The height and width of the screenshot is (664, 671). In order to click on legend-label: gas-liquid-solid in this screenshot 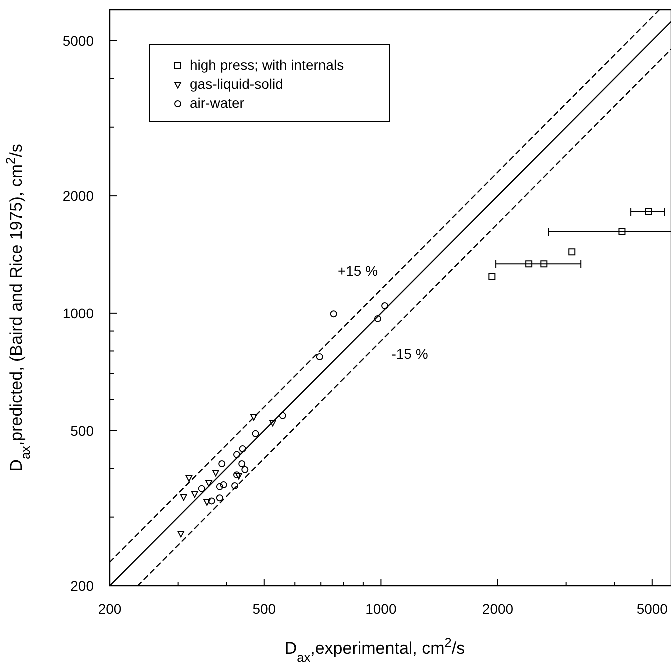, I will do `click(237, 84)`.